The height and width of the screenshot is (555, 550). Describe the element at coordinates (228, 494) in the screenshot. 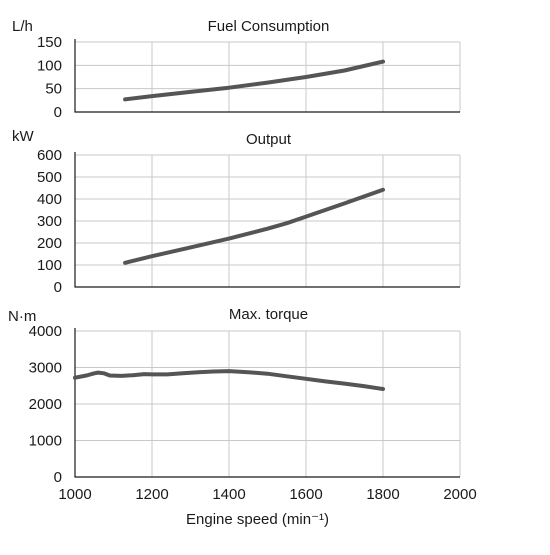

I see `x-tick-label: 1400` at that location.